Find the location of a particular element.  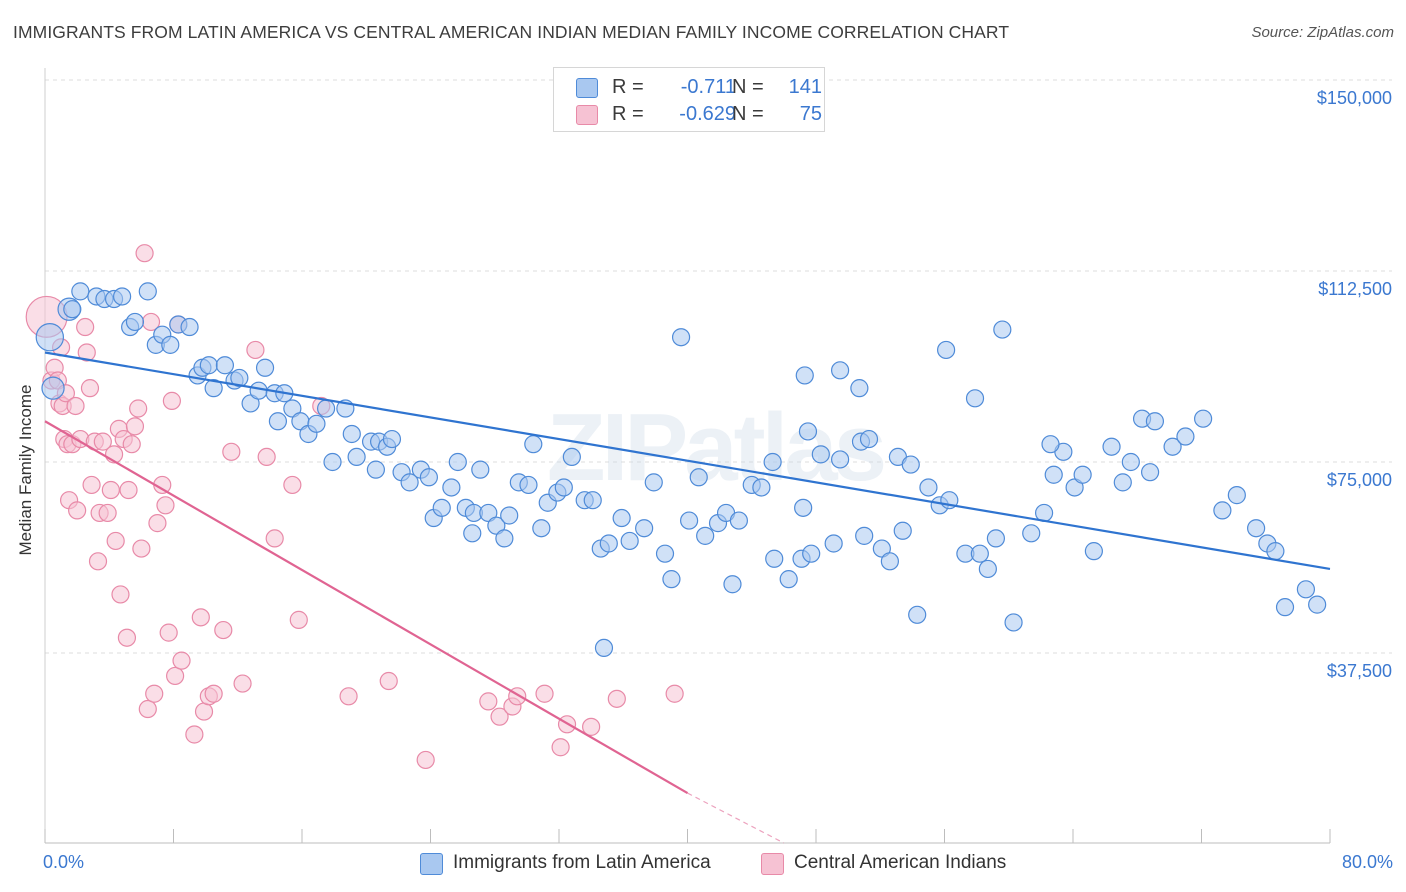

x-tick-max: 80.0% is located at coordinates (1367, 862).